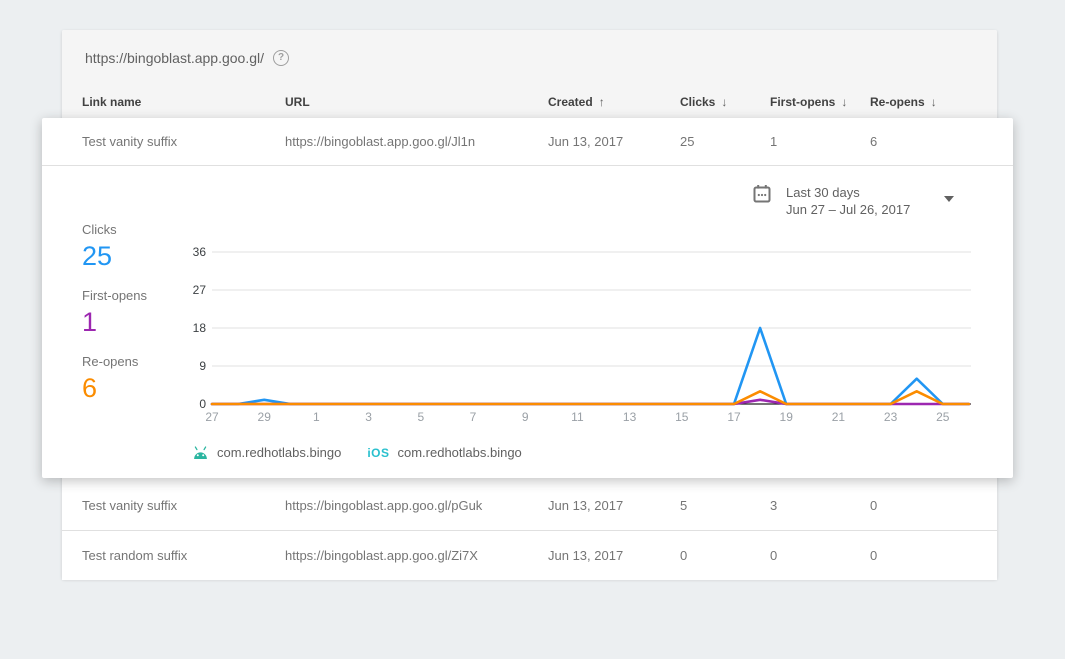 The height and width of the screenshot is (659, 1065). What do you see at coordinates (774, 555) in the screenshot?
I see `cell-first-opens: 0` at bounding box center [774, 555].